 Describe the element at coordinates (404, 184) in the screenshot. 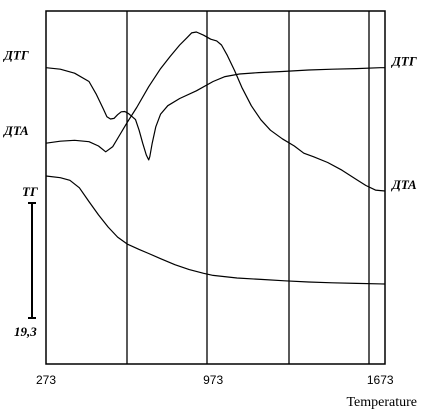

I see `series-right-label-2: ДТА` at that location.